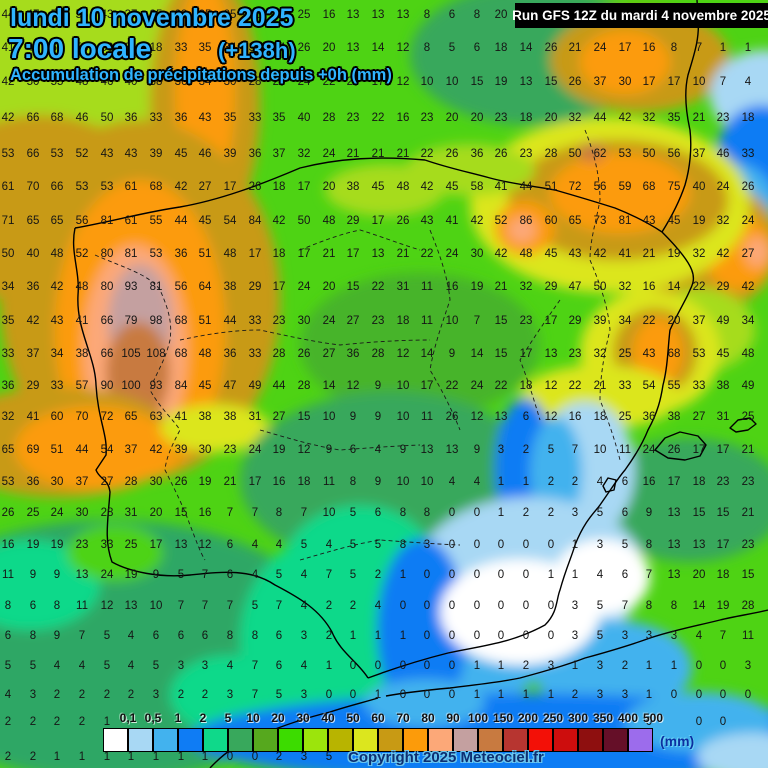 The width and height of the screenshot is (768, 768). What do you see at coordinates (131, 287) in the screenshot?
I see `grid-value: 93` at bounding box center [131, 287].